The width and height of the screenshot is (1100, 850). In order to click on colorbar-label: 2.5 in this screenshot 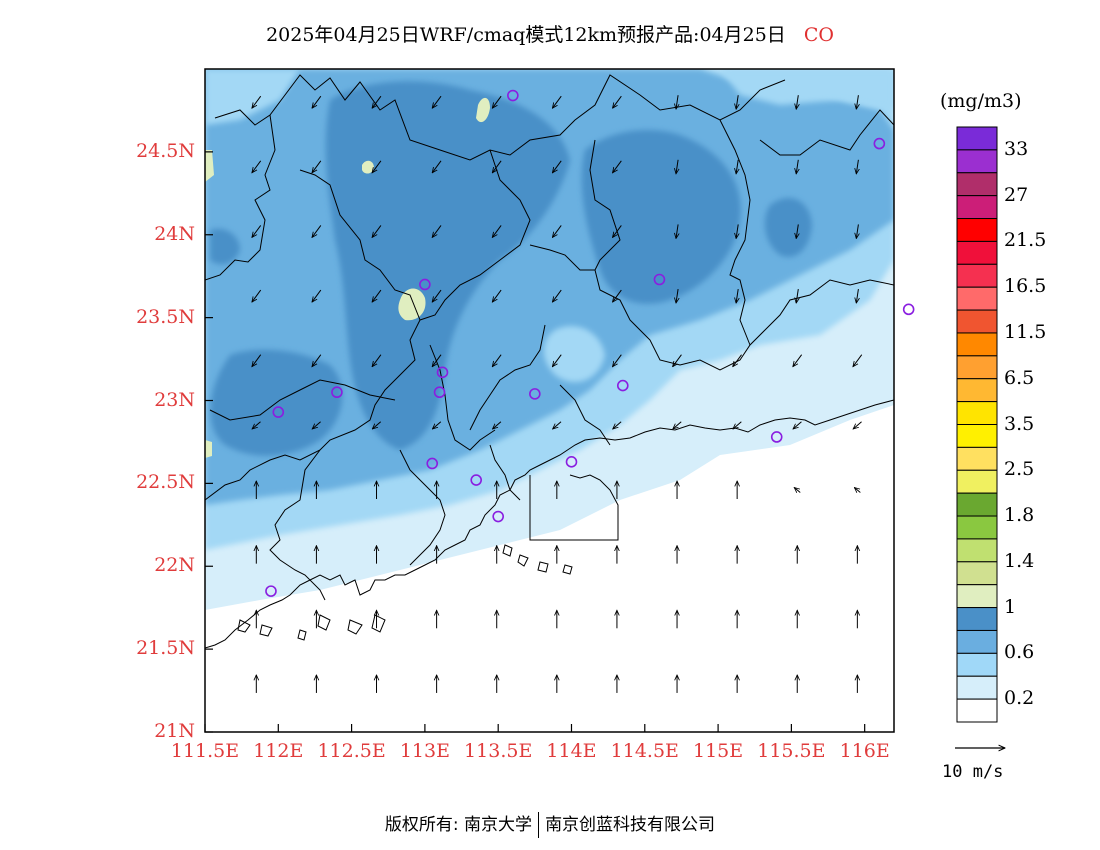, I will do `click(1019, 469)`.